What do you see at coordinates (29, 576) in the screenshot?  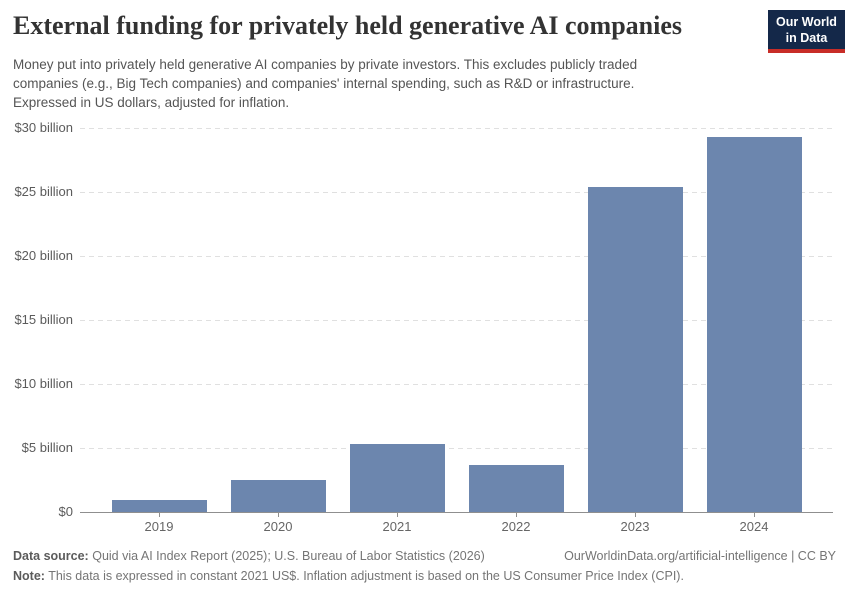 I see `note-label: Note:` at bounding box center [29, 576].